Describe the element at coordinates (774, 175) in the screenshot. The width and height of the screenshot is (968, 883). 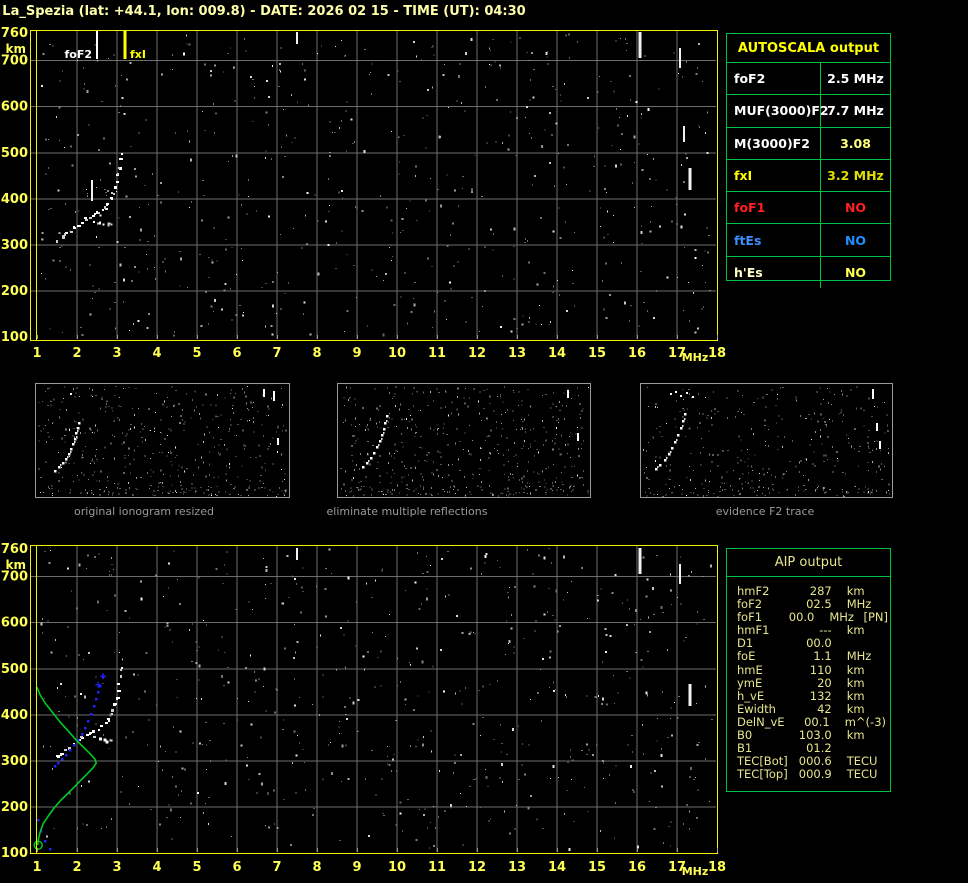
I see `parameter-label: fxI` at that location.